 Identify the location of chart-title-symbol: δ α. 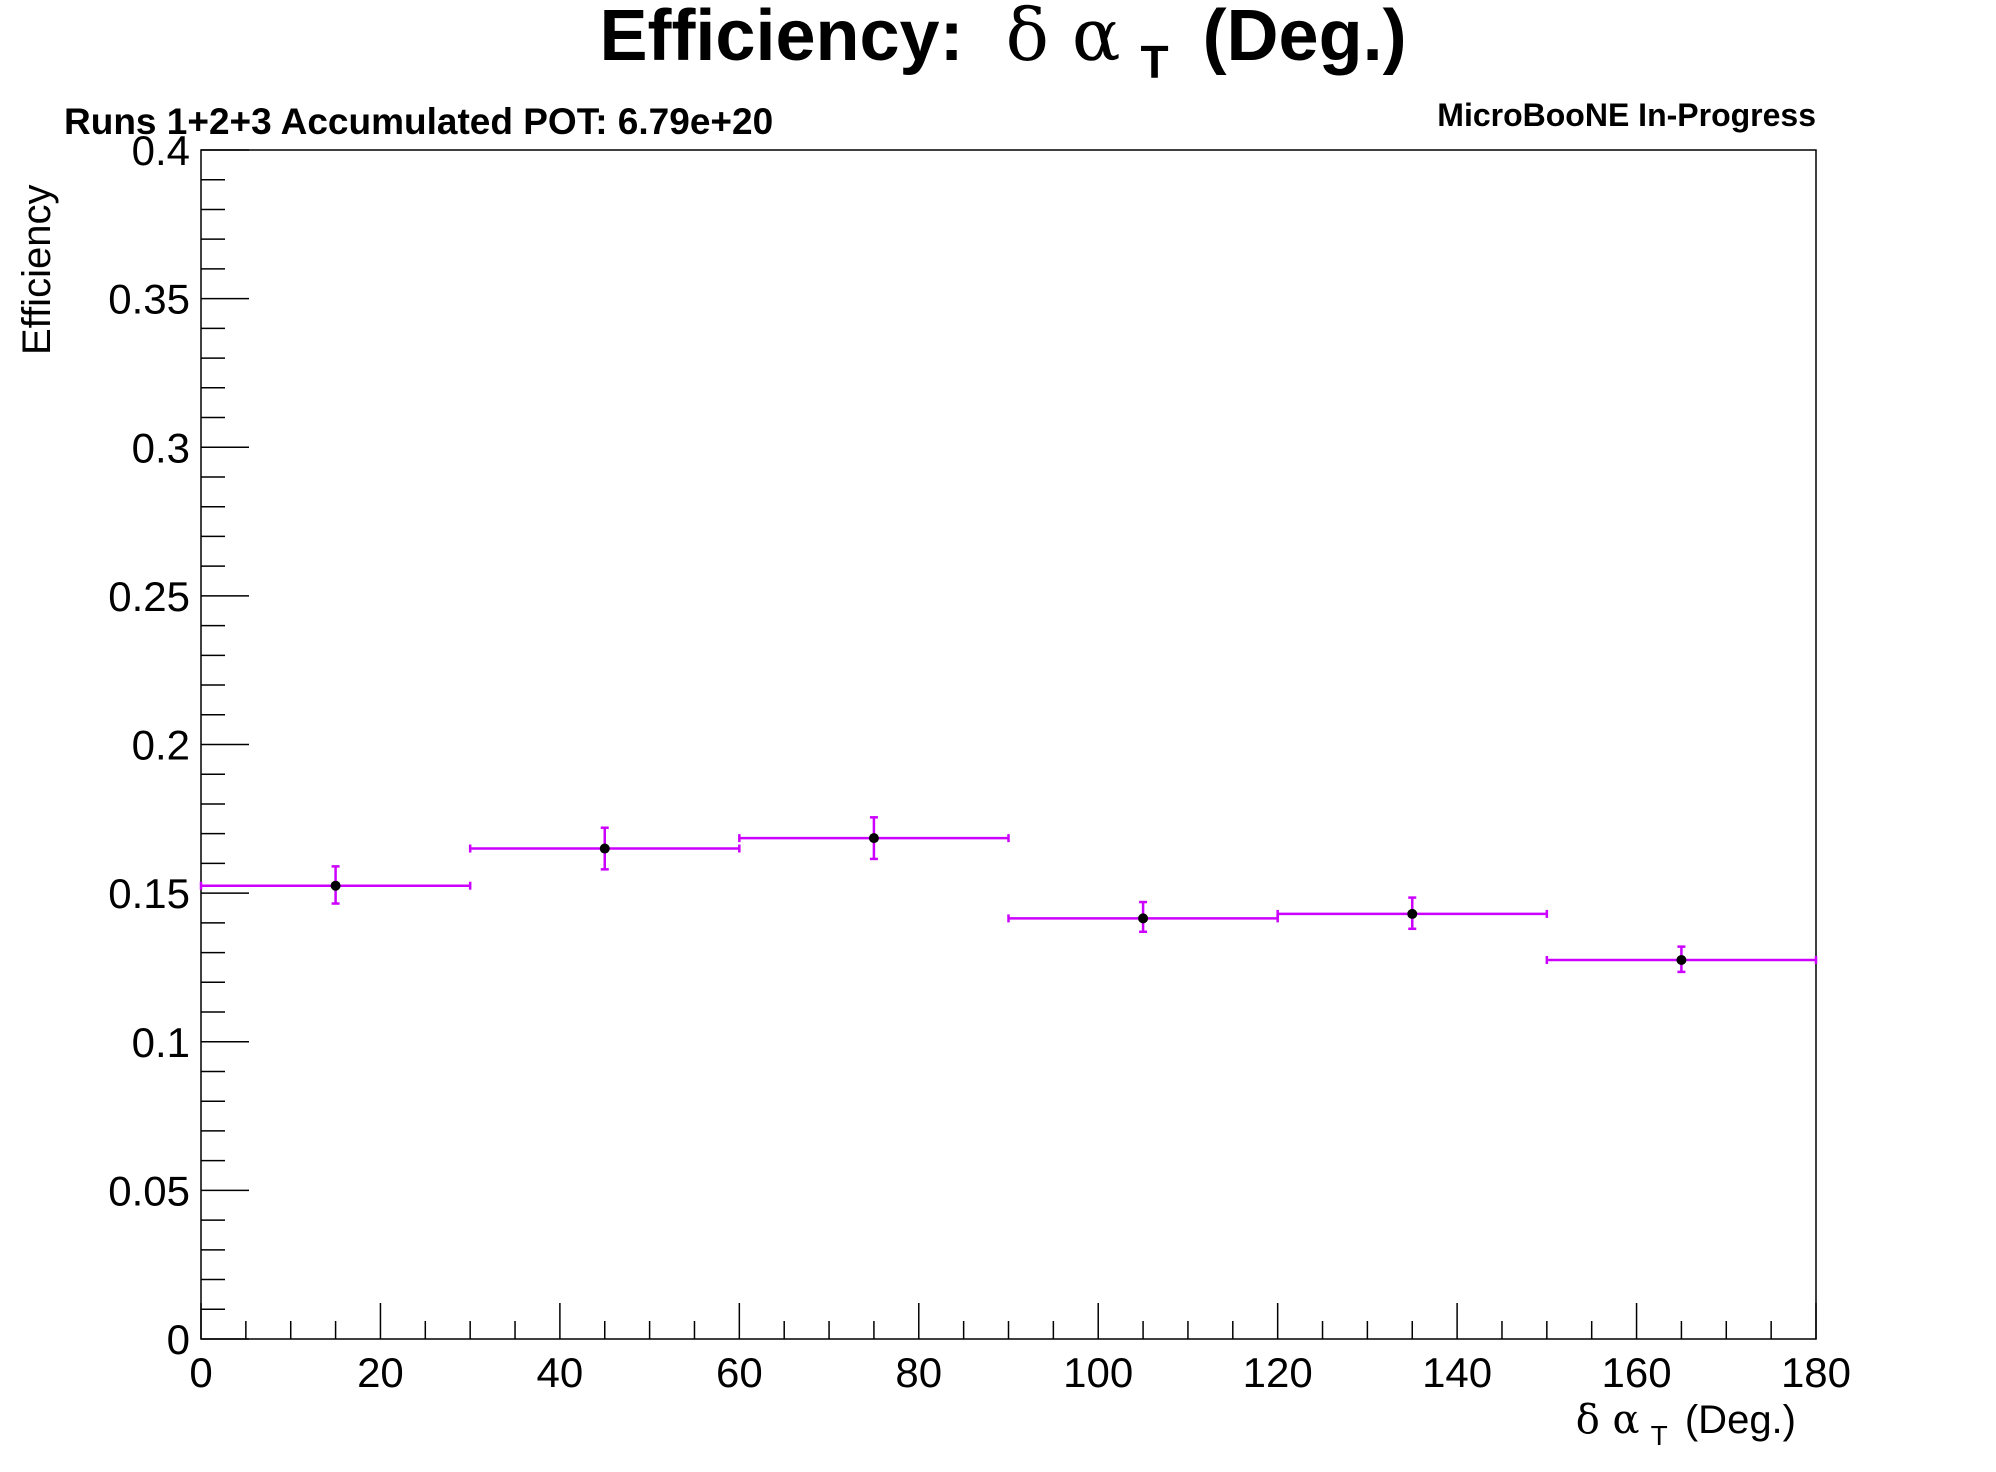
(1063, 38).